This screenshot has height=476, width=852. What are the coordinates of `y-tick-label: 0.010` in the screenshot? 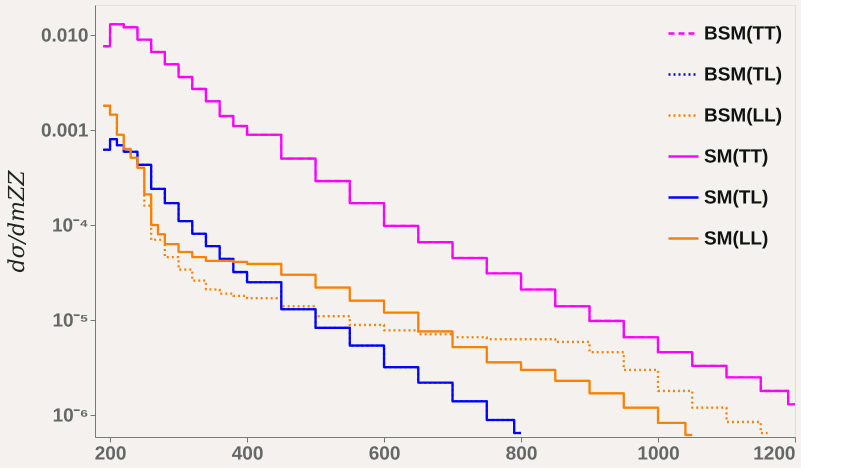 It's located at (64, 35).